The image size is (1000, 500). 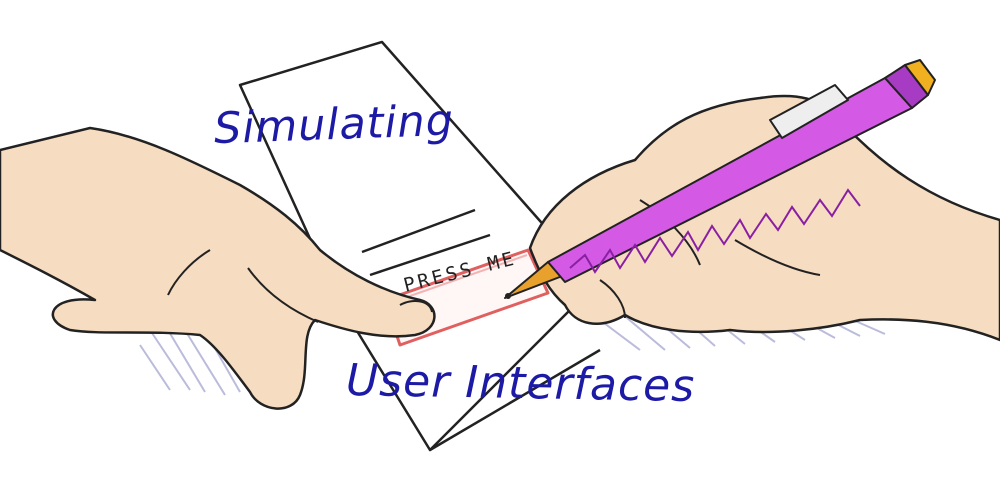 I want to click on title-line-1: Simulating, so click(x=334, y=125).